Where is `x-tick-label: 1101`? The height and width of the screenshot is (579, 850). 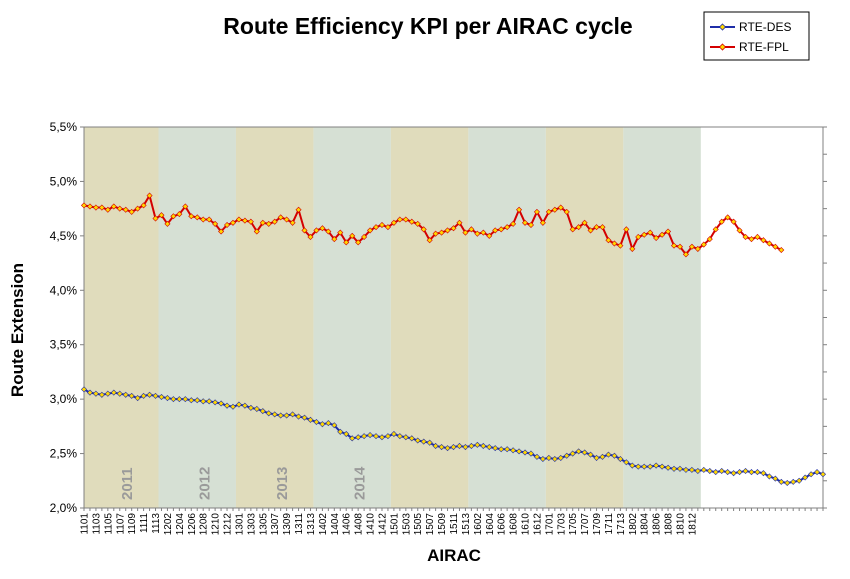 x-tick-label: 1101 is located at coordinates (85, 524).